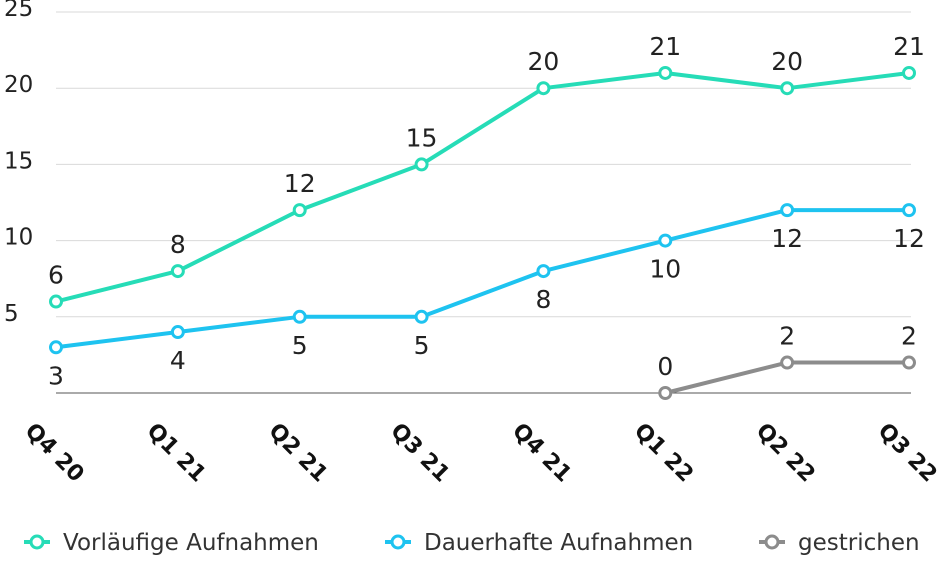 The image size is (942, 562). I want to click on data-label: 4, so click(178, 360).